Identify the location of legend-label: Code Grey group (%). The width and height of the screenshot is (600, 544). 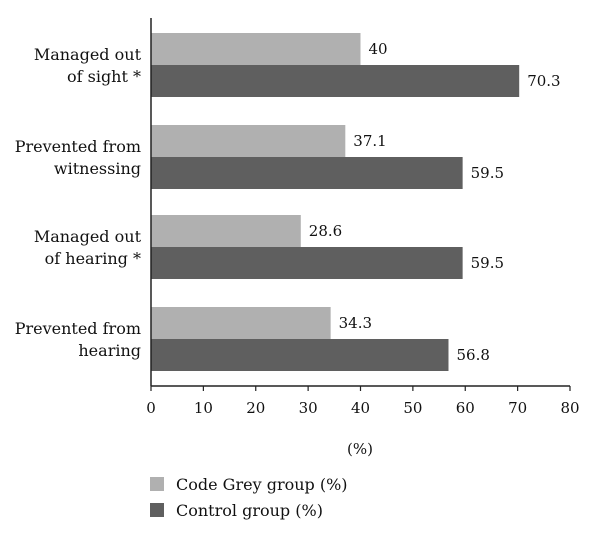
(262, 484).